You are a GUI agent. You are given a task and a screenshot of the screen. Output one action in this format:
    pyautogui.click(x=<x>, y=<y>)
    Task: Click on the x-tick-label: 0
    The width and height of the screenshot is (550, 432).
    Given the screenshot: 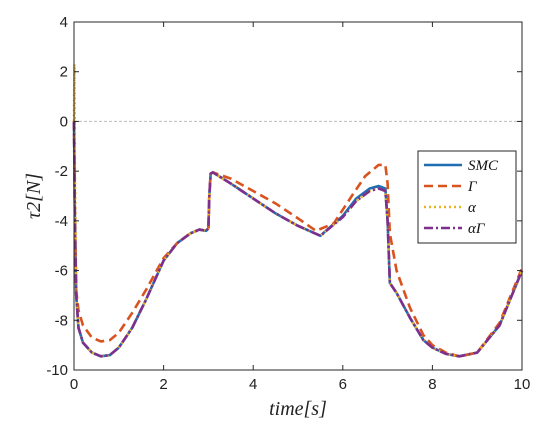 What is the action you would take?
    pyautogui.click(x=74, y=384)
    